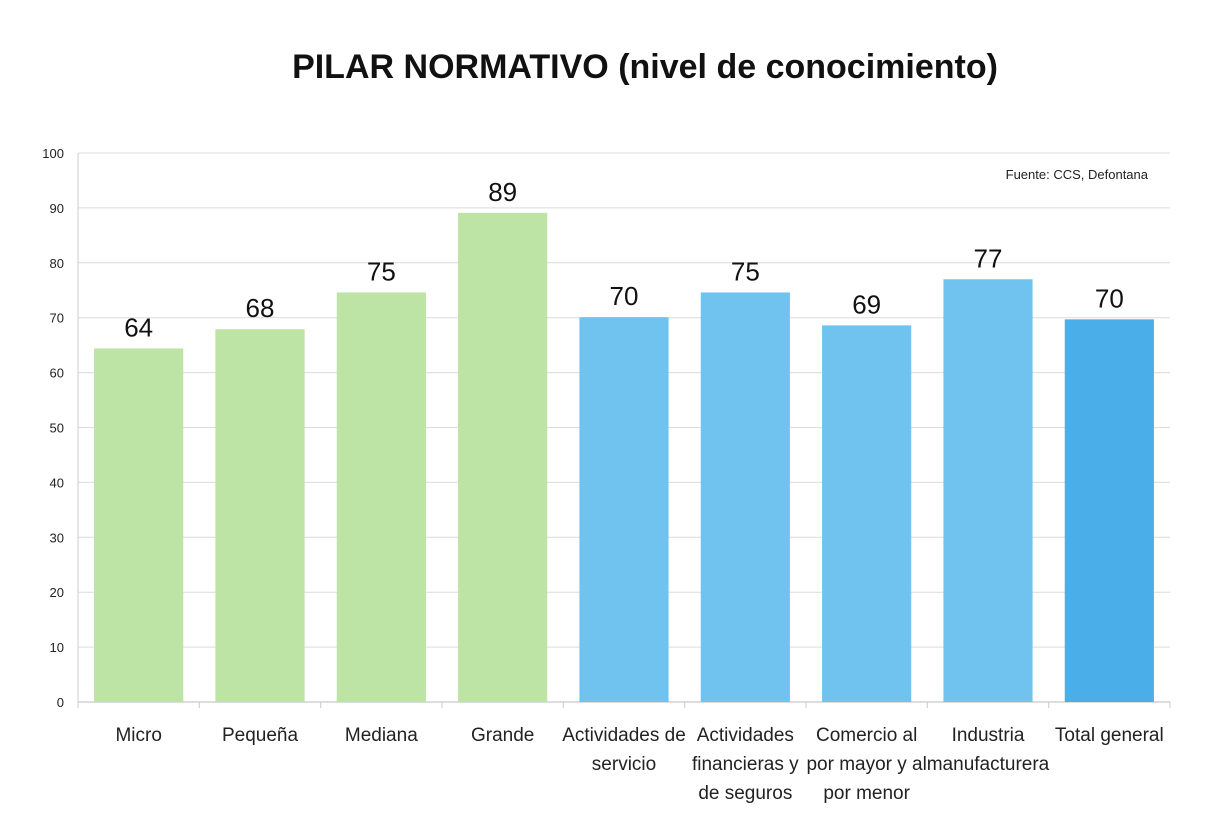 Image resolution: width=1227 pixels, height=836 pixels. What do you see at coordinates (138, 735) in the screenshot?
I see `category-label: Micro` at bounding box center [138, 735].